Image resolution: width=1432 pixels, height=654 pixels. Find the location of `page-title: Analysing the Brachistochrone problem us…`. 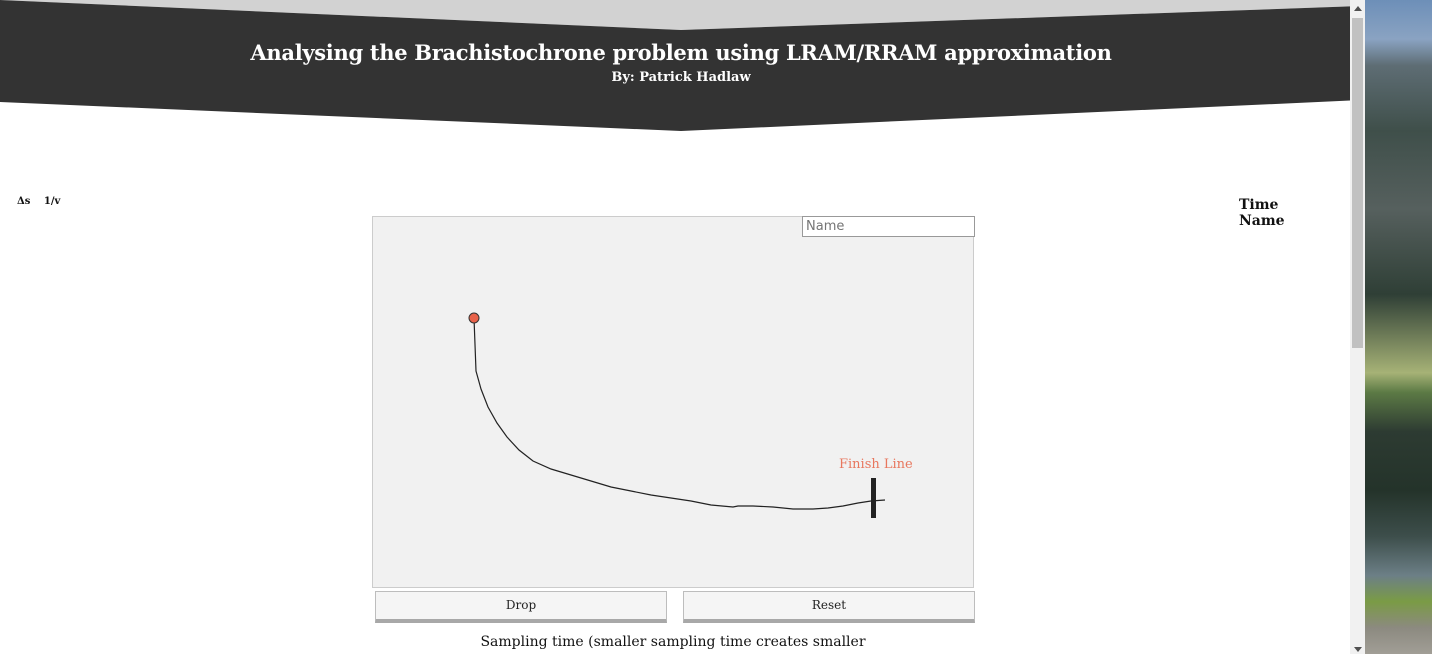

page-title: Analysing the Brachistochrone problem us… is located at coordinates (681, 52).